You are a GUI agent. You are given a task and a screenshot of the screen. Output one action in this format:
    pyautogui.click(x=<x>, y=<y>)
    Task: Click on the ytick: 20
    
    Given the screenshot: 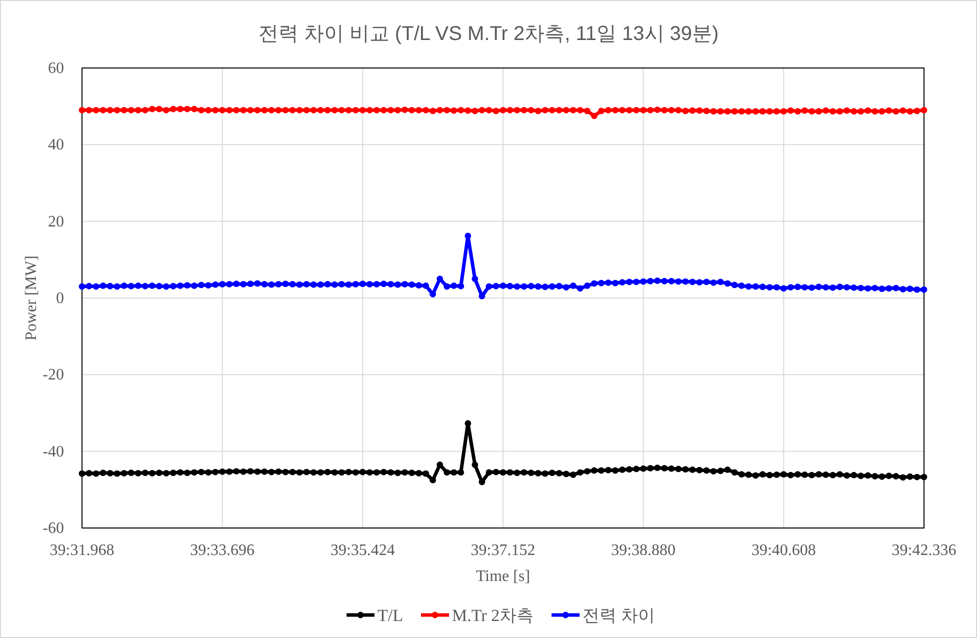 What is the action you would take?
    pyautogui.click(x=56, y=221)
    